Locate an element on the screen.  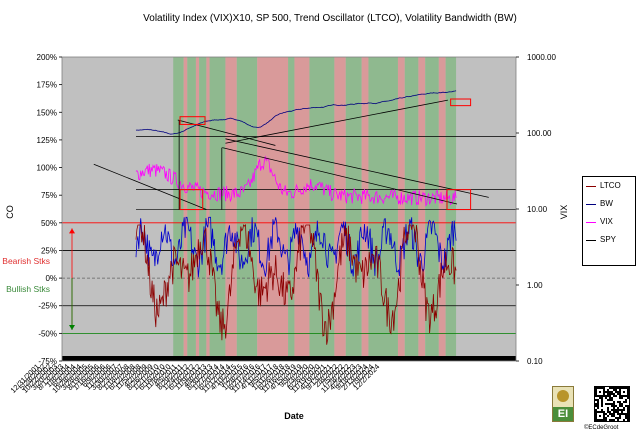
left-axis-tick-label: 150% is located at coordinates (47, 112).